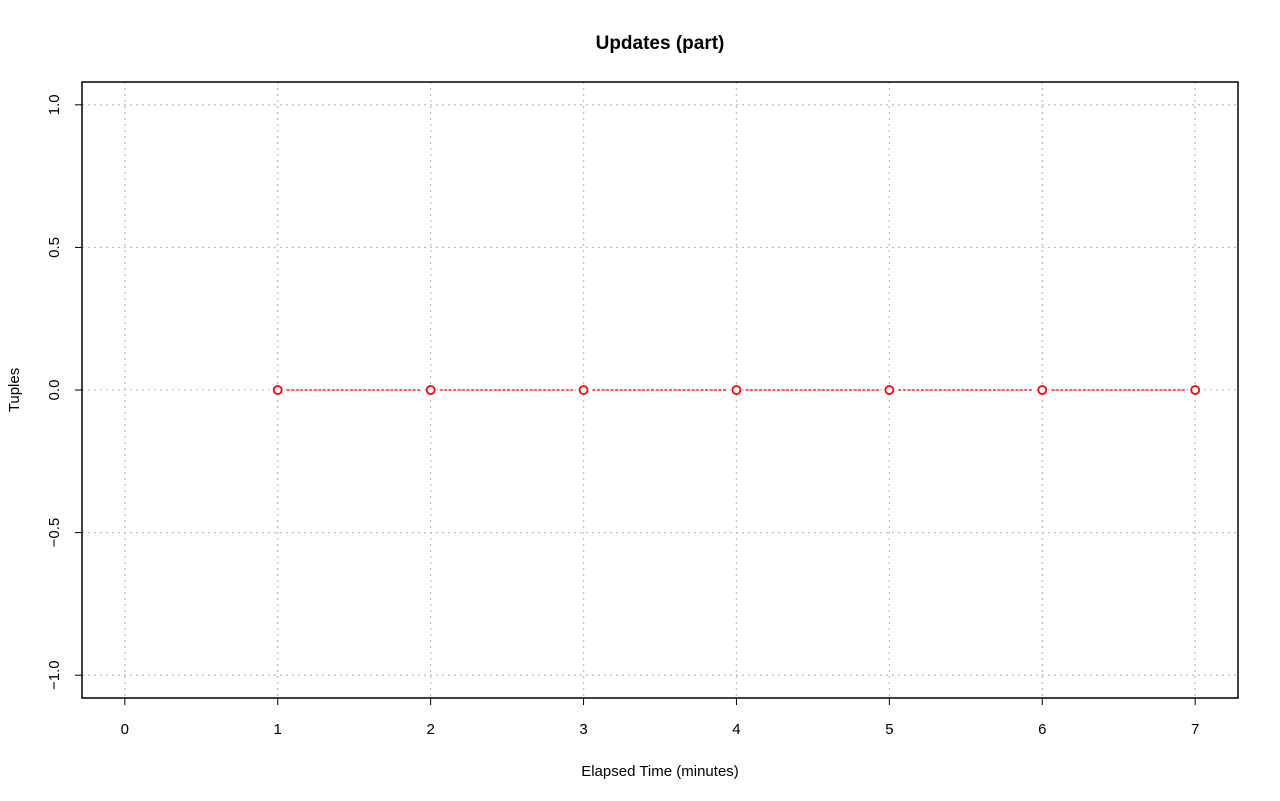 This screenshot has height=801, width=1280. I want to click on y-tick-label: −1.0, so click(54, 675).